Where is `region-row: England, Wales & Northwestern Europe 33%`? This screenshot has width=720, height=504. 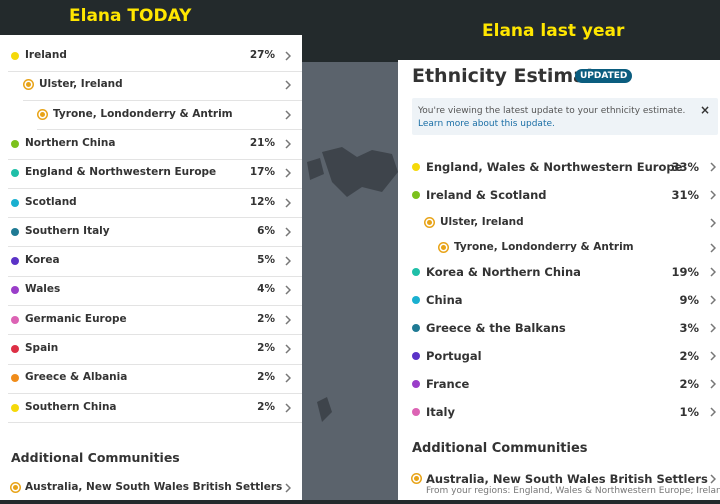 region-row: England, Wales & Northwestern Europe 33% is located at coordinates (559, 167).